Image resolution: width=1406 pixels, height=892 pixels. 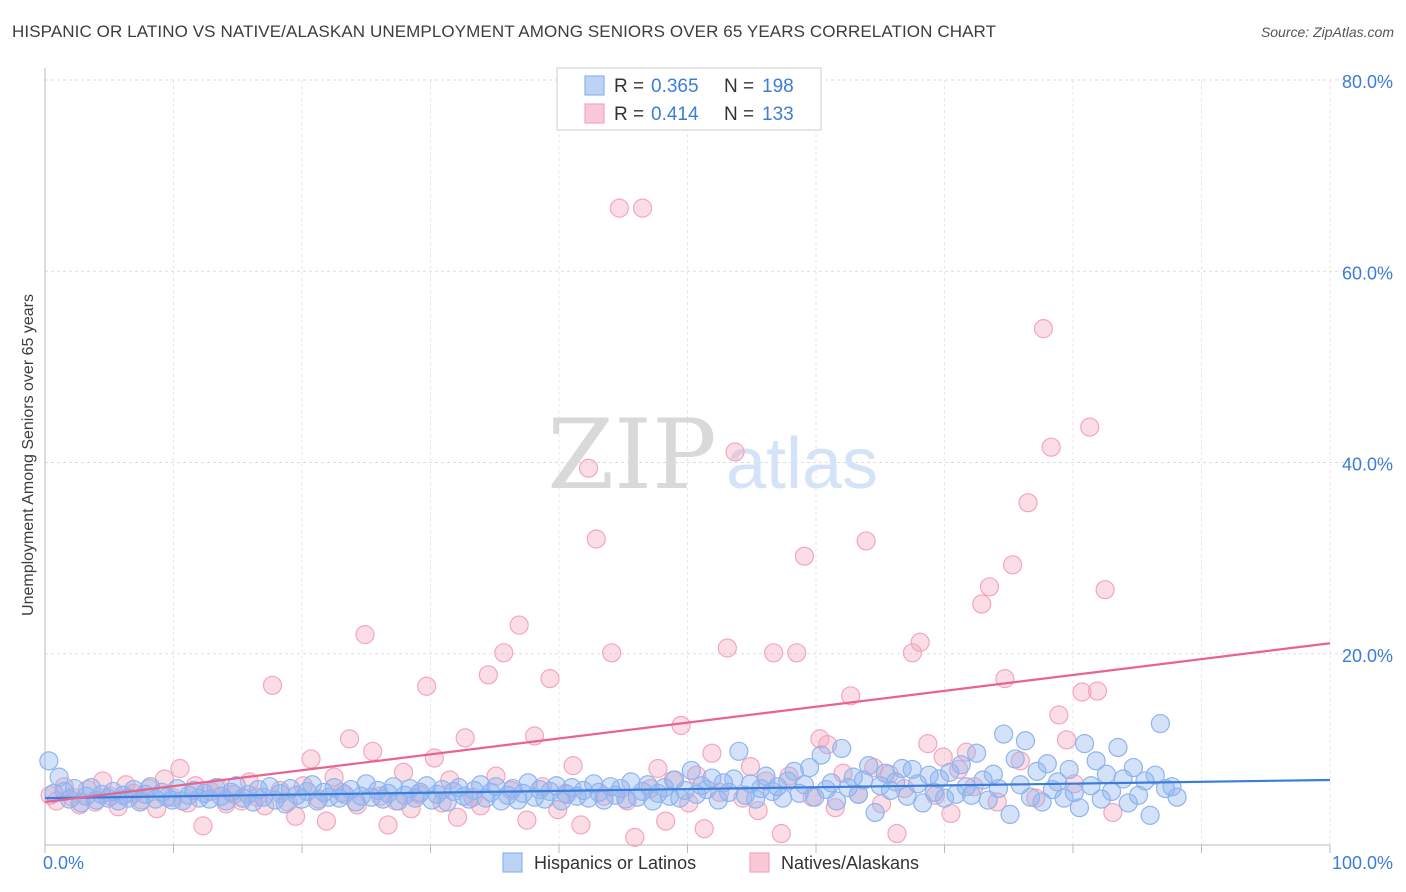 What do you see at coordinates (1362, 863) in the screenshot?
I see `x-tick-label-max: 100.0%` at bounding box center [1362, 863].